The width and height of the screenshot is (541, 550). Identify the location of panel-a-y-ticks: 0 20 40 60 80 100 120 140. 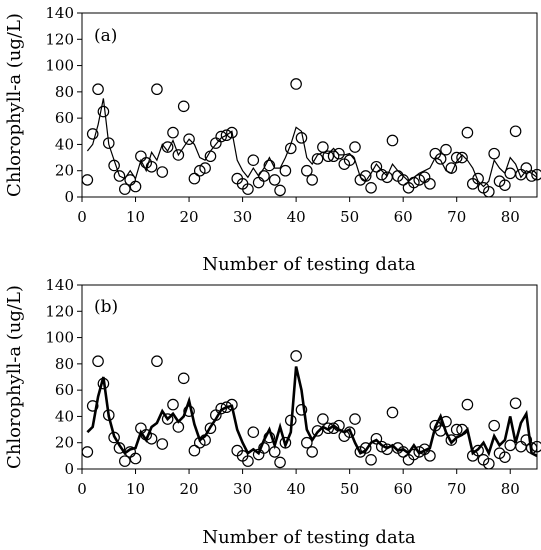
(63, 105).